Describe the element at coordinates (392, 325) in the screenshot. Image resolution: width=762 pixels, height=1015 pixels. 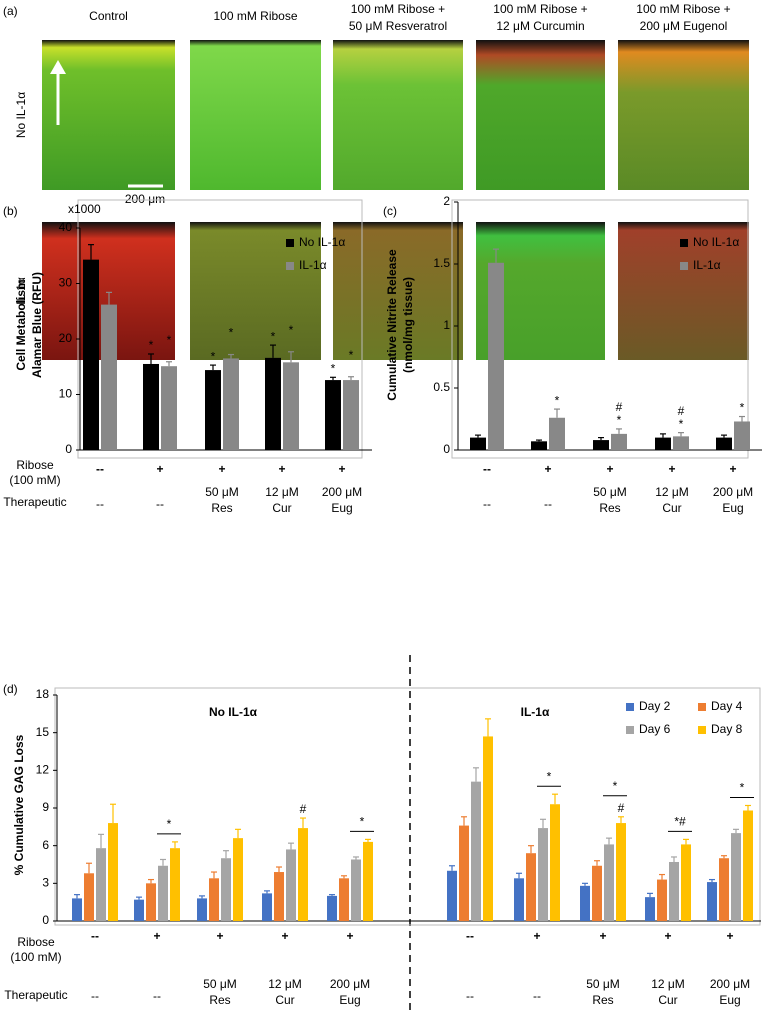
I see `y-axis-label: Cumulative Nitrite Release` at that location.